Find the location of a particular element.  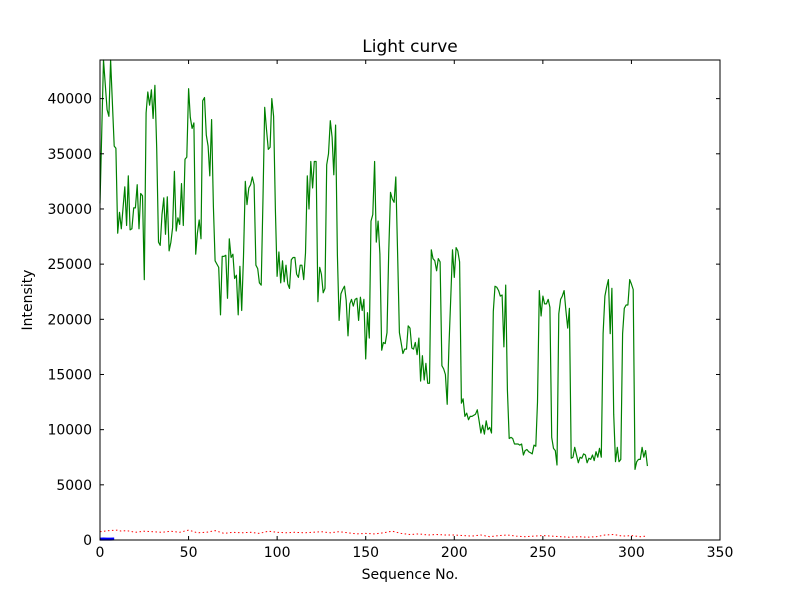

x-tick-label: 200 is located at coordinates (454, 553).